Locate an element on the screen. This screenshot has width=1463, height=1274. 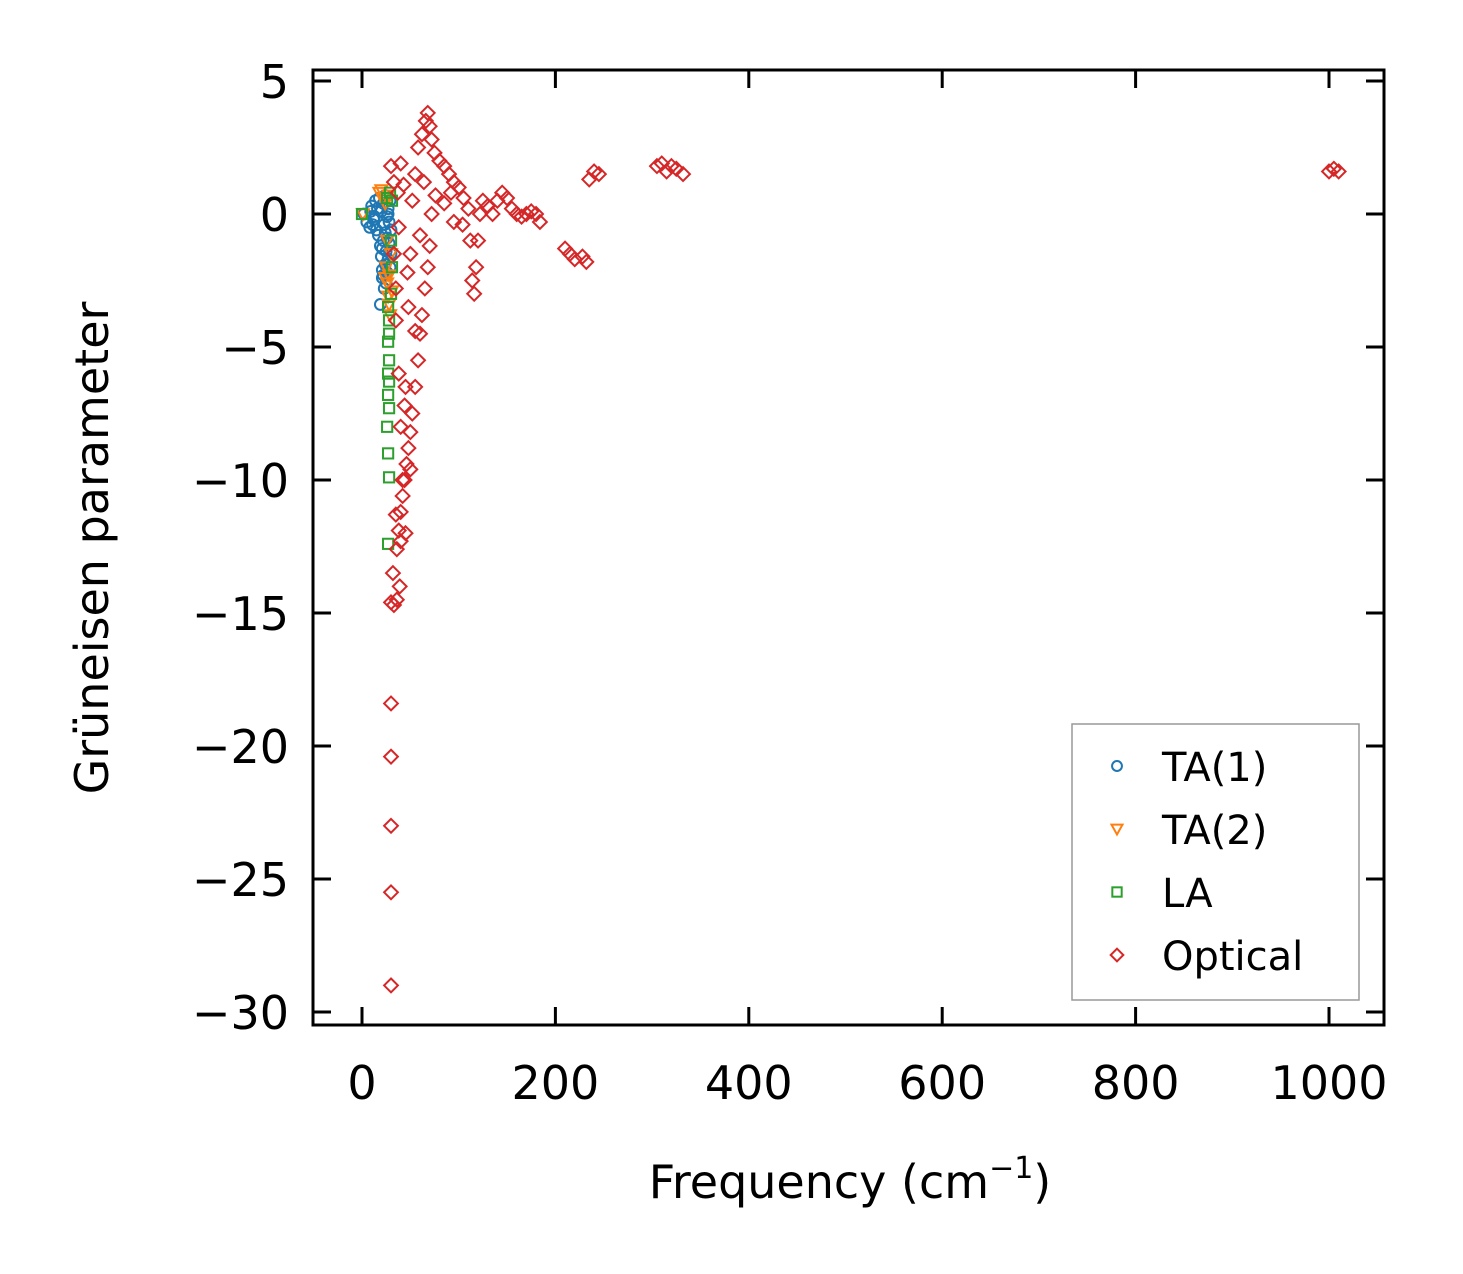
y-tick-label: −15 is located at coordinates (240, 614).